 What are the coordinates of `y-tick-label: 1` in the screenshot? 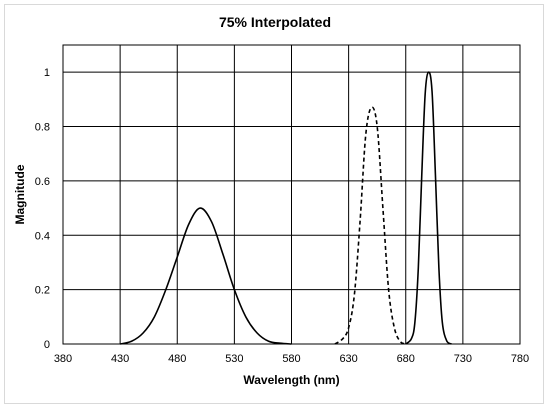 It's located at (47, 73).